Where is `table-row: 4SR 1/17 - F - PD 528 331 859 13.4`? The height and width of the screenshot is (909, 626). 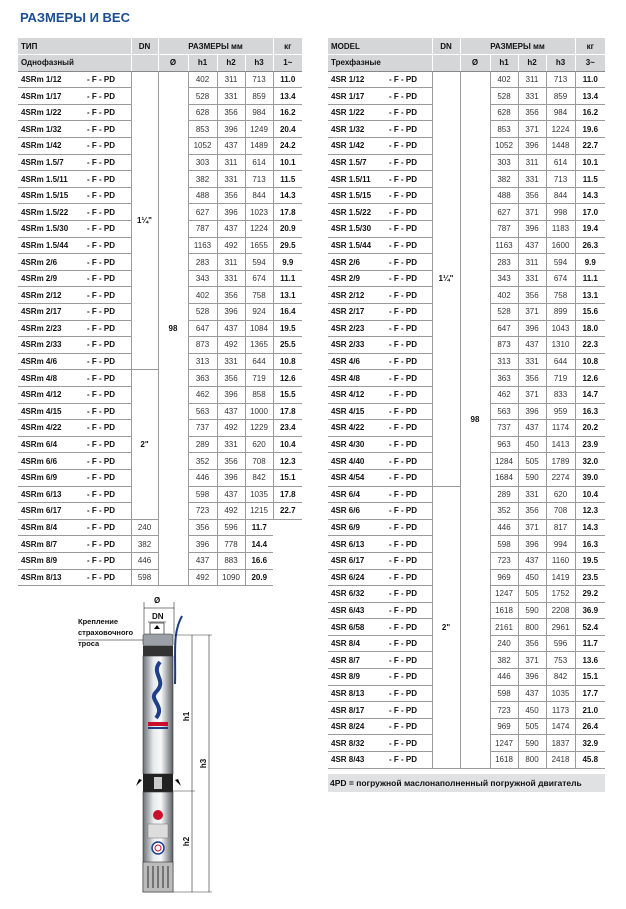 table-row: 4SR 1/17 - F - PD 528 331 859 13.4 is located at coordinates (467, 96).